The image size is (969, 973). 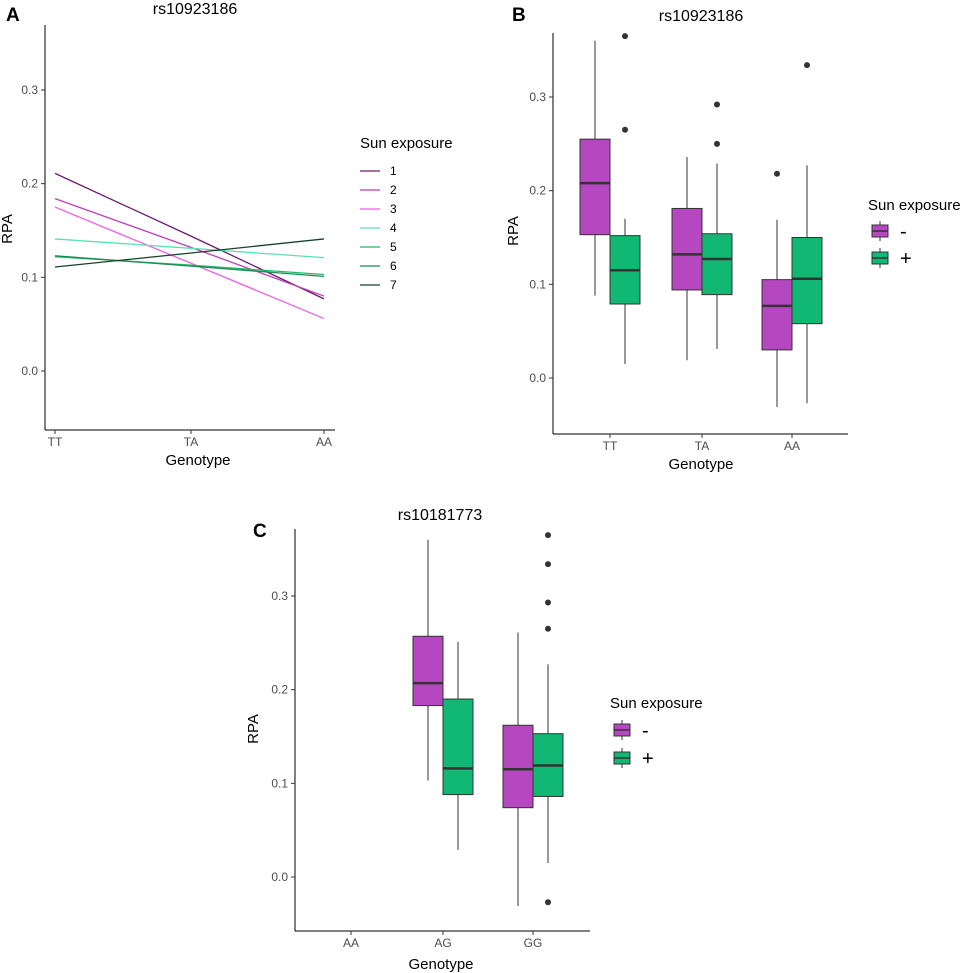 What do you see at coordinates (807, 233) in the screenshot?
I see `box-AA-plus` at bounding box center [807, 233].